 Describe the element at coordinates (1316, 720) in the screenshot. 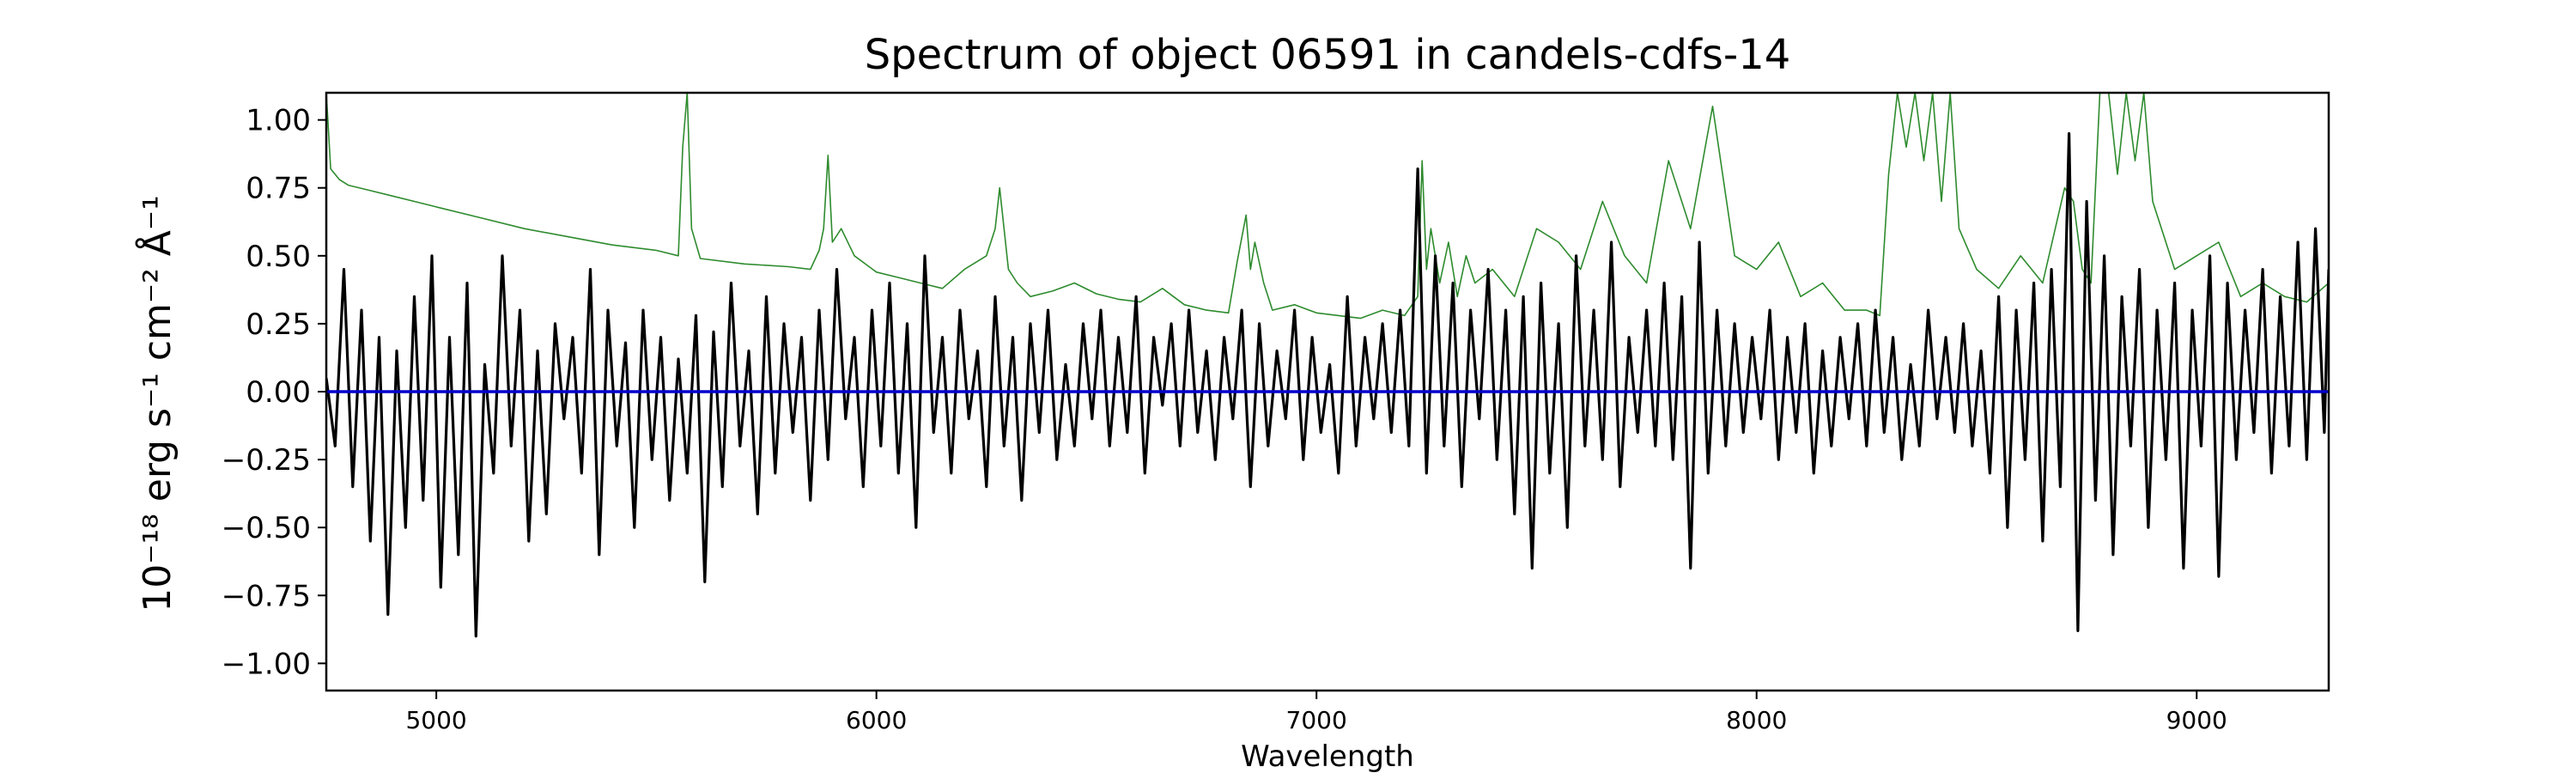

I see `x-tick-label: 7000` at that location.